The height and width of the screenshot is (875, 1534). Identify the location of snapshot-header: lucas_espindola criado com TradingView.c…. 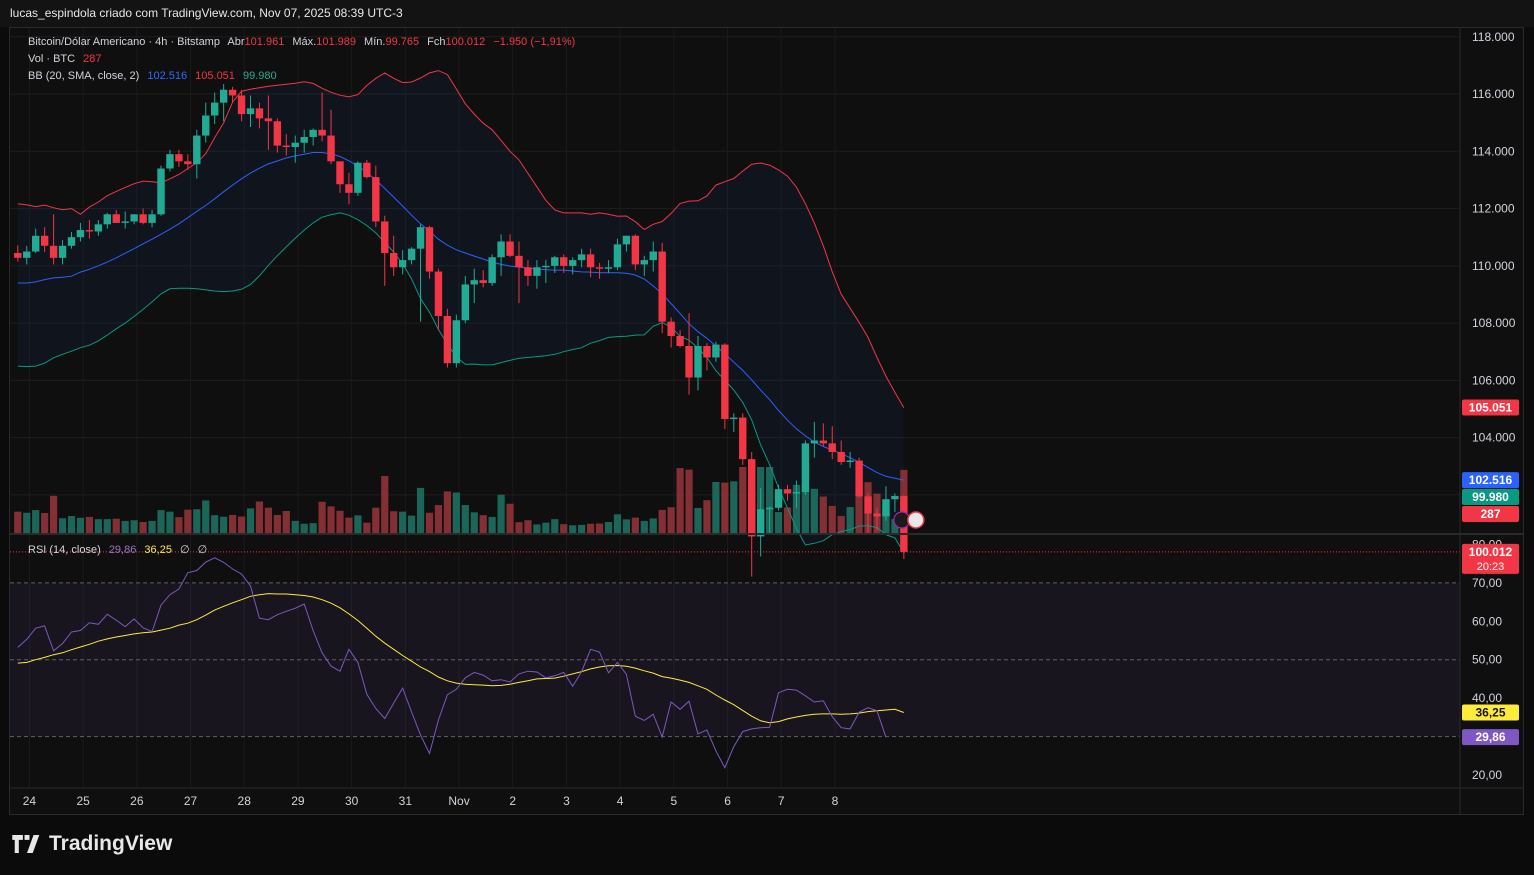
(767, 13).